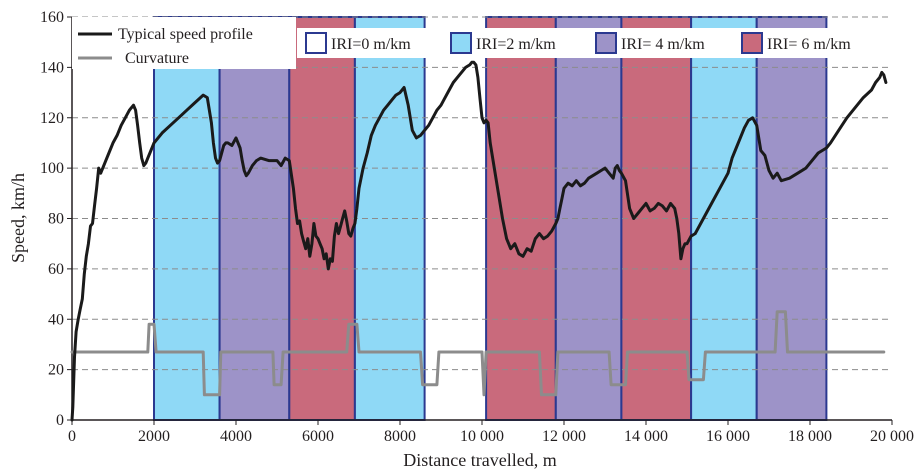 This screenshot has height=472, width=919. Describe the element at coordinates (461, 43) in the screenshot. I see `legend-iri2-swatch` at that location.